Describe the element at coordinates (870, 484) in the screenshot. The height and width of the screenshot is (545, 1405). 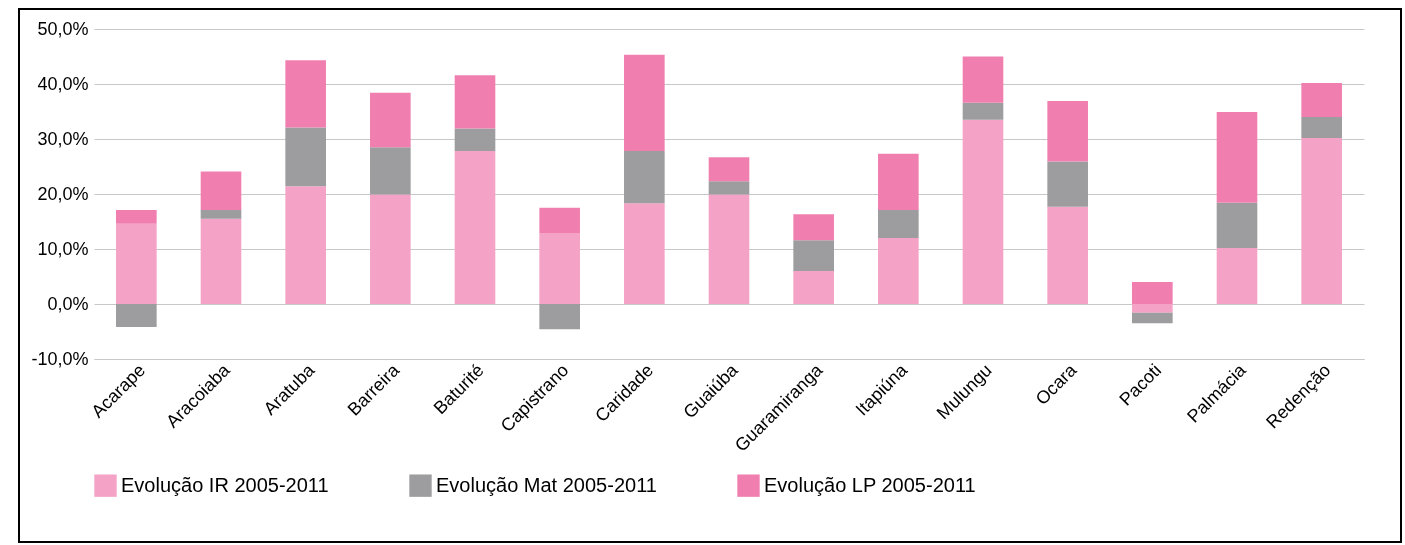
I see `legend-label: Evolução LP 2005-2011` at that location.